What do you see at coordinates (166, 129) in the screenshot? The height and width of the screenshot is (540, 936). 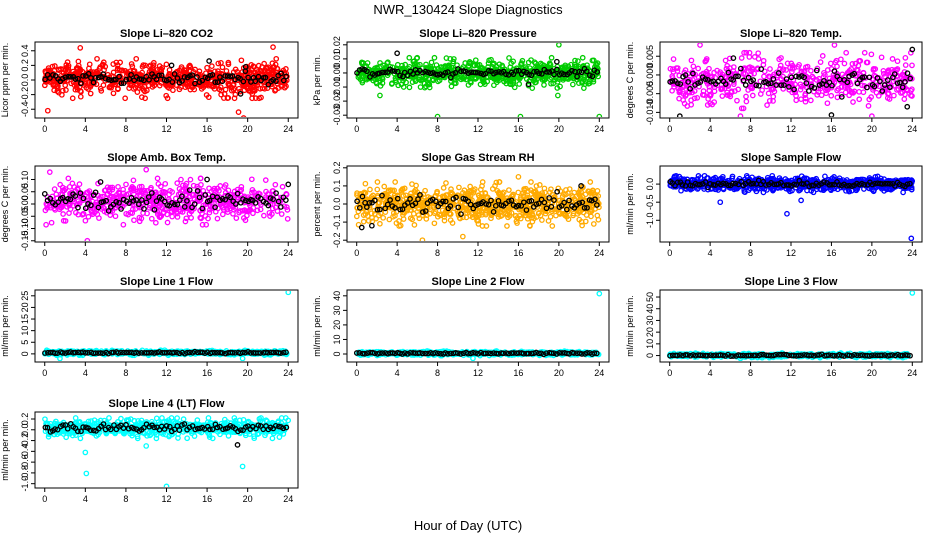 I see `x-tick-label: 12` at bounding box center [166, 129].